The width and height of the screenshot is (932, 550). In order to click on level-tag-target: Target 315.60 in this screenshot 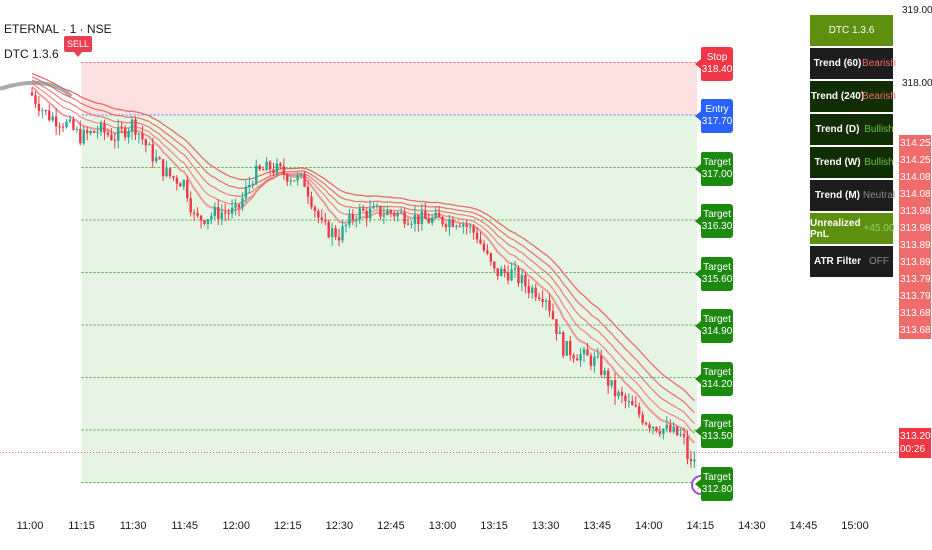, I will do `click(714, 273)`.